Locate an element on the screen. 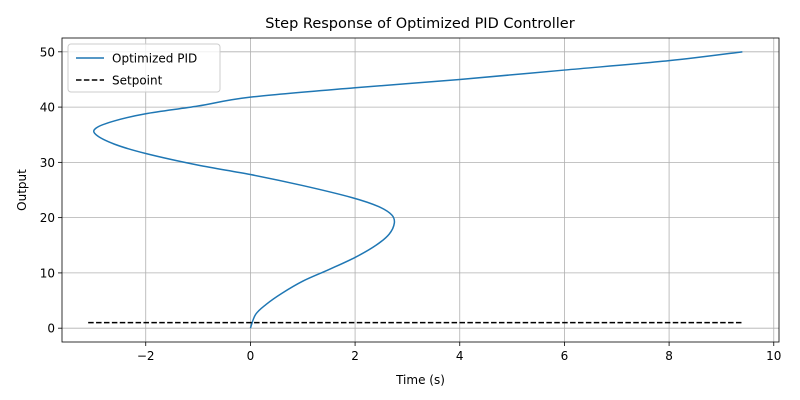 The width and height of the screenshot is (800, 400). legend-label: Setpoint is located at coordinates (137, 81).